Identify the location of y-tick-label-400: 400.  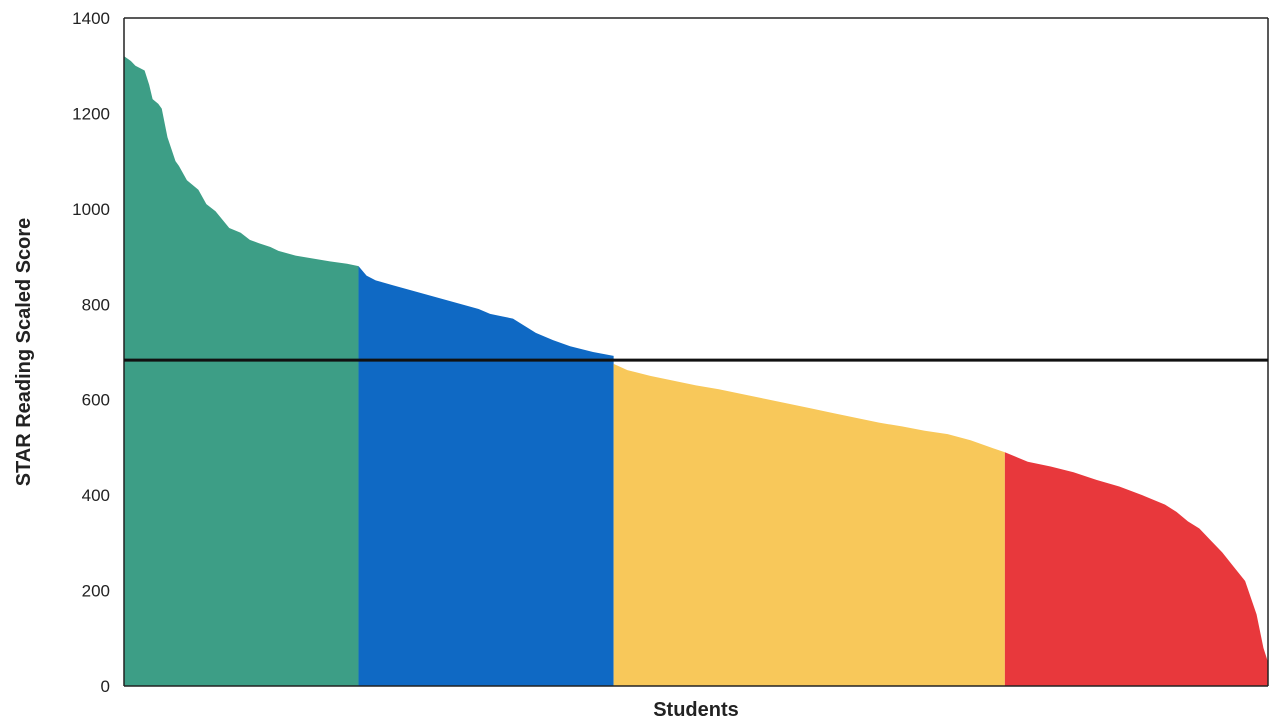
(96, 495).